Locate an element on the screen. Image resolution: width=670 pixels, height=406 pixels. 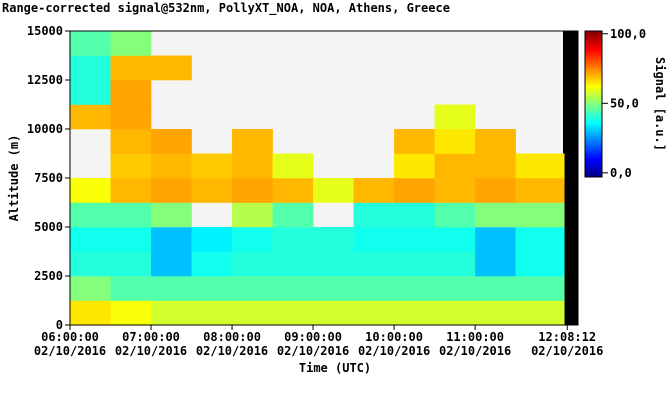
x-tick-label: 07:00:00 02/10/2016 is located at coordinates (151, 344).